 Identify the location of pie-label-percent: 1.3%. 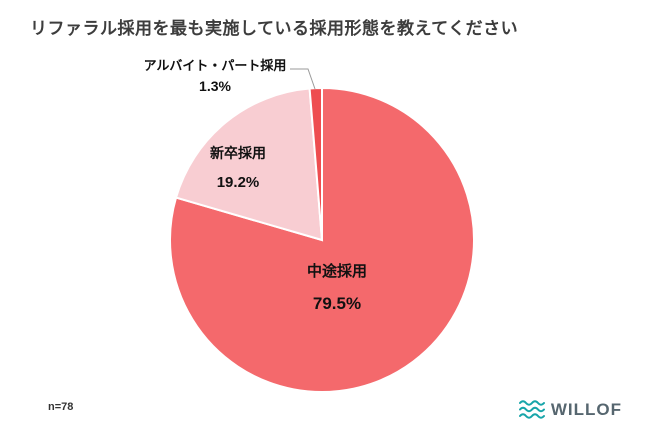
(215, 86).